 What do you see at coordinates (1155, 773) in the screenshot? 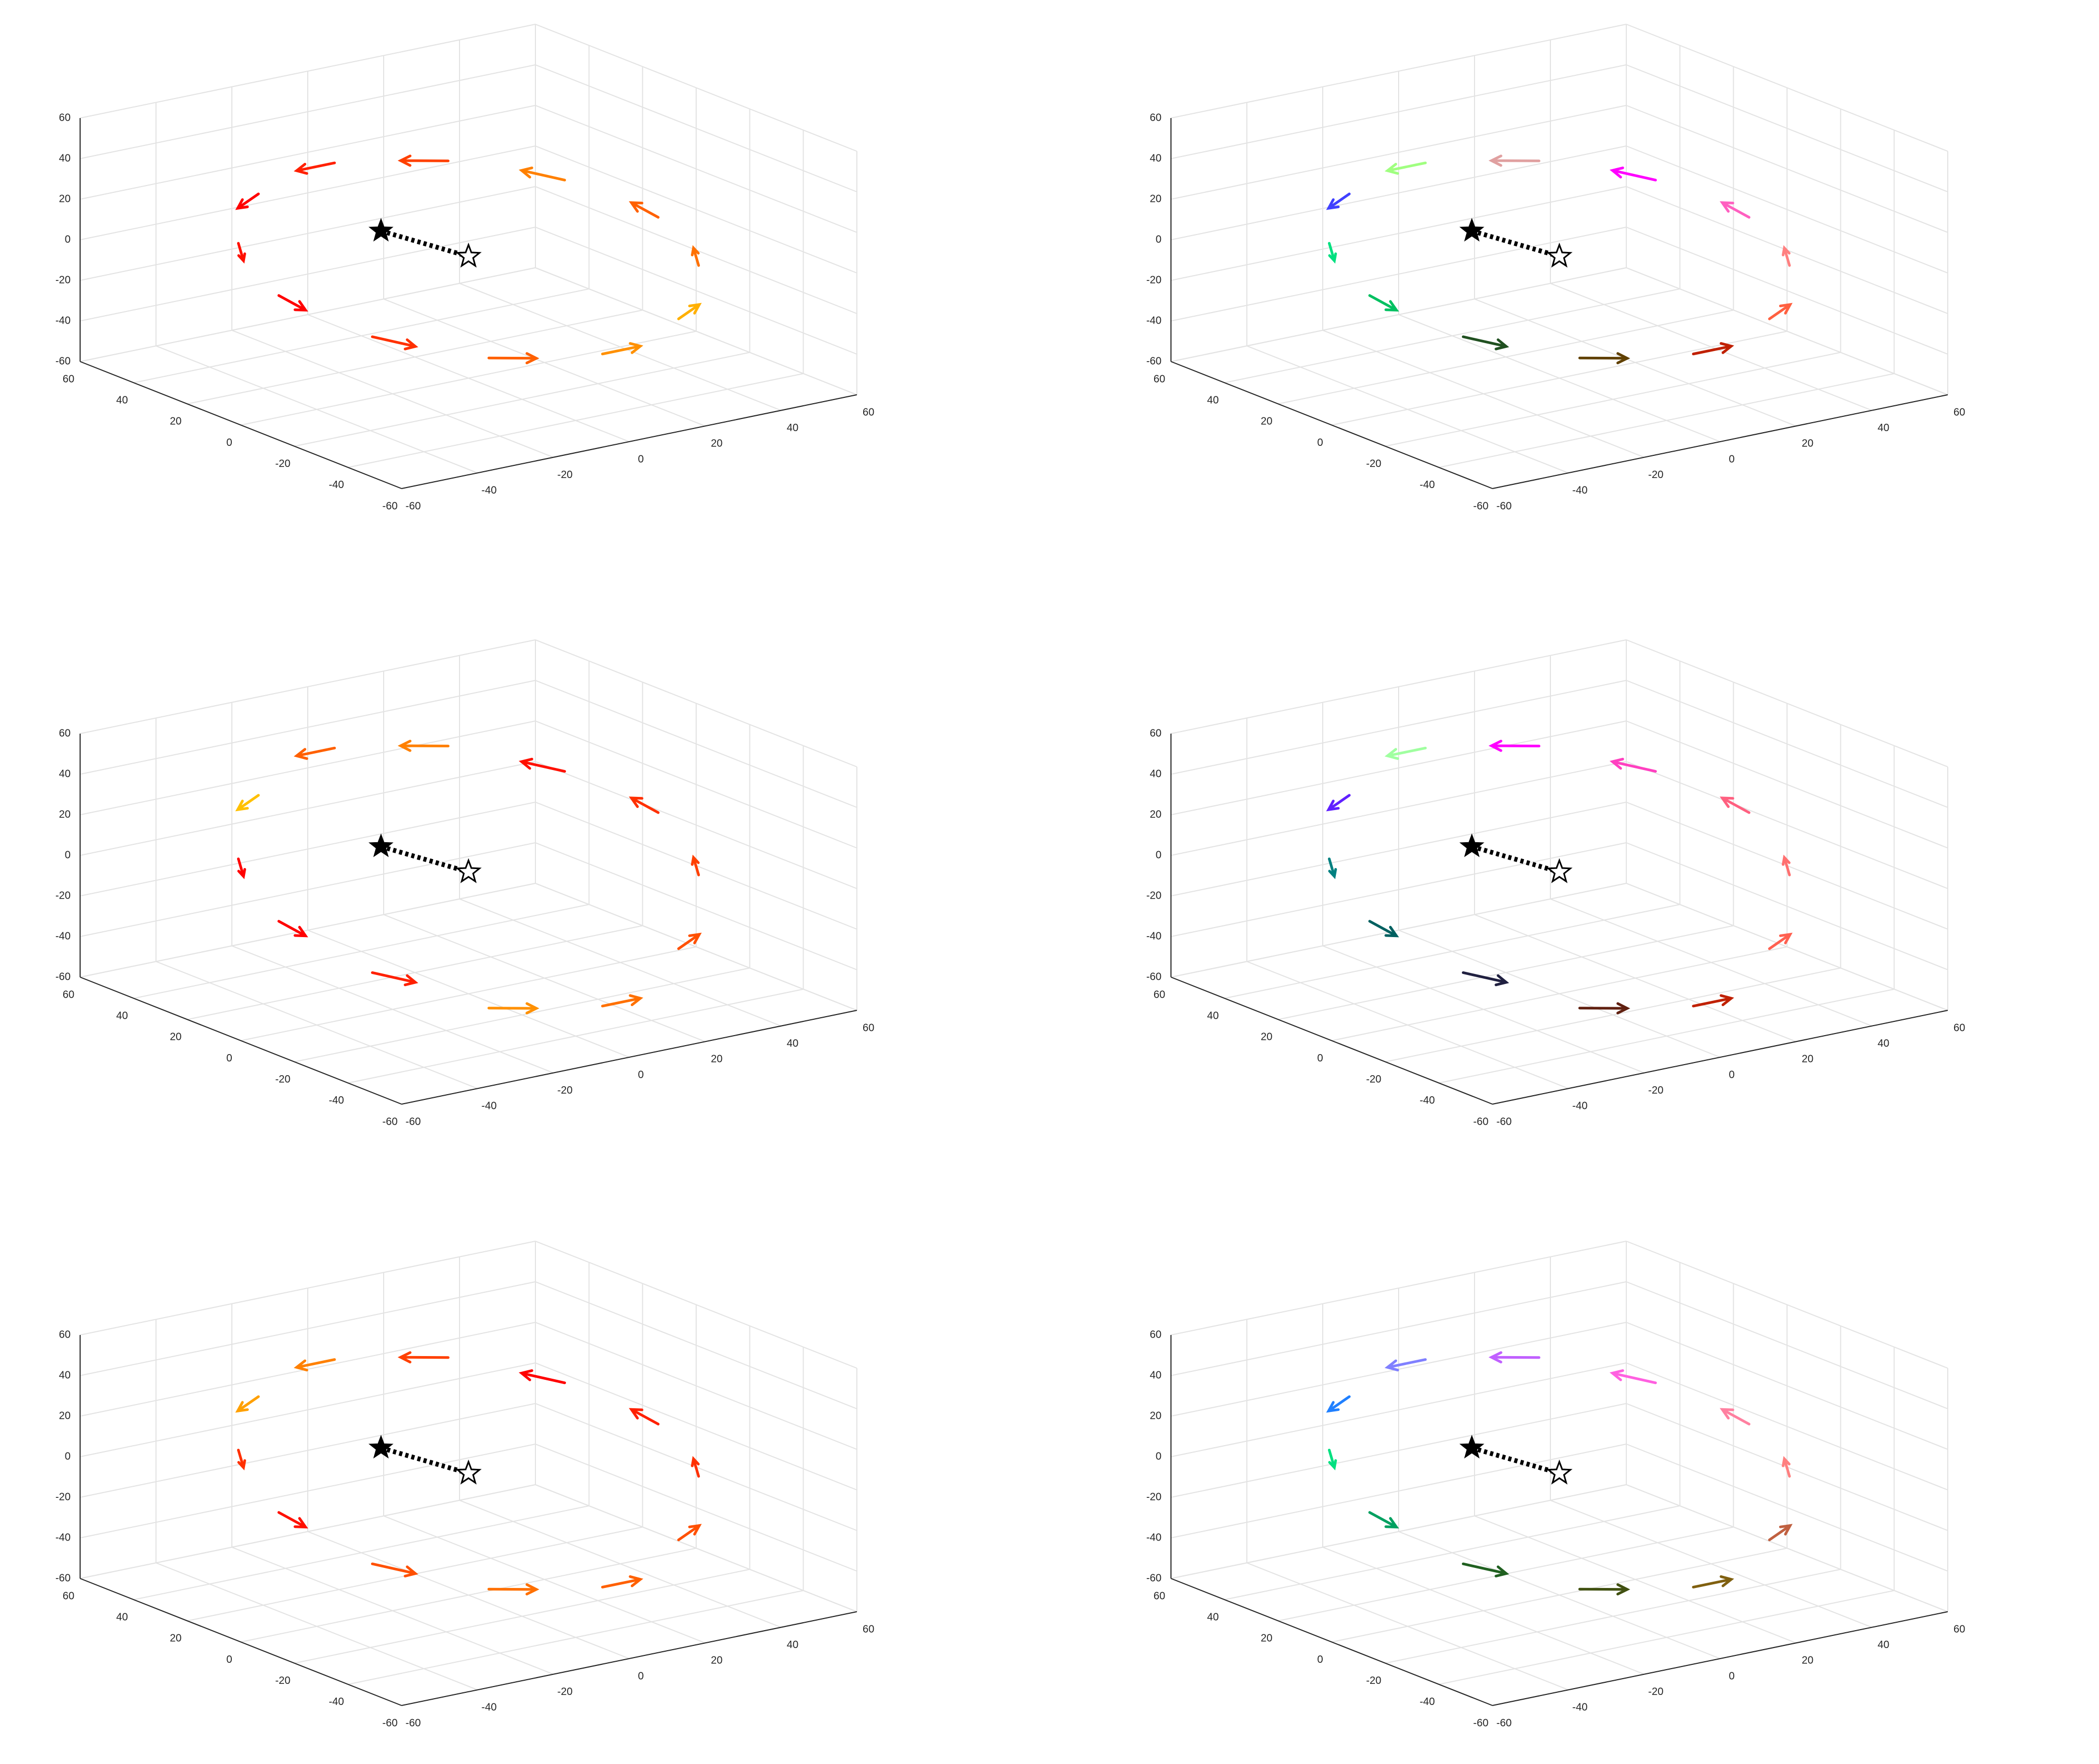
I see `z-tick-label: 40` at bounding box center [1155, 773].